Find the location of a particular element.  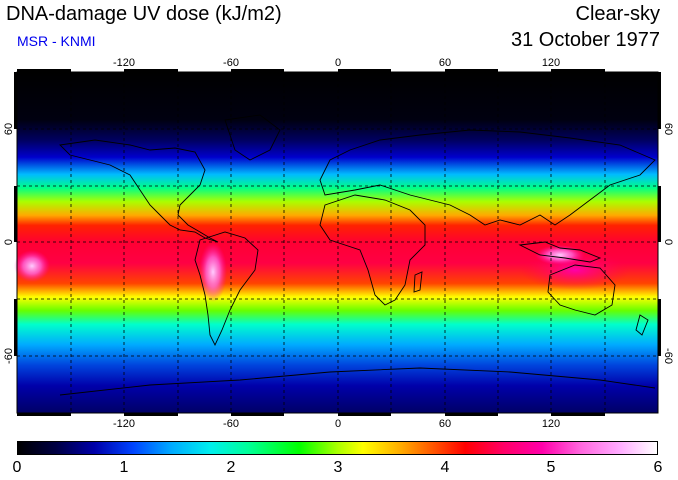

lon-label-bottom-w120: -120 is located at coordinates (124, 424).